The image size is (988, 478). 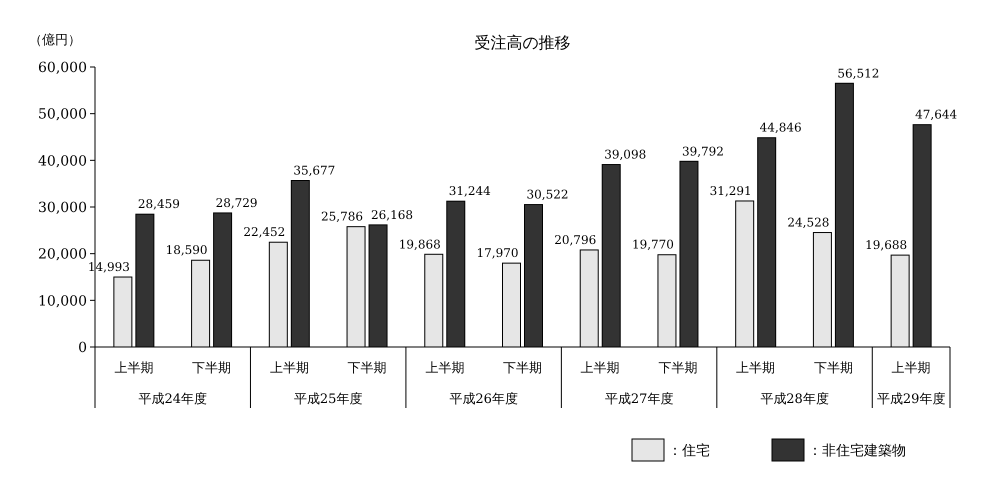 What do you see at coordinates (62, 114) in the screenshot?
I see `y-tick-label: 50,000` at bounding box center [62, 114].